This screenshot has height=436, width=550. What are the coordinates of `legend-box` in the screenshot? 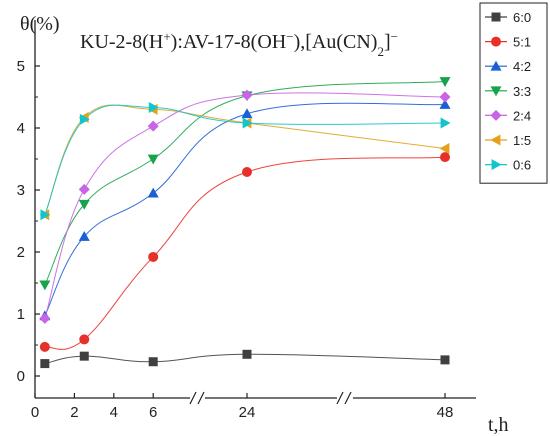 It's located at (513, 93).